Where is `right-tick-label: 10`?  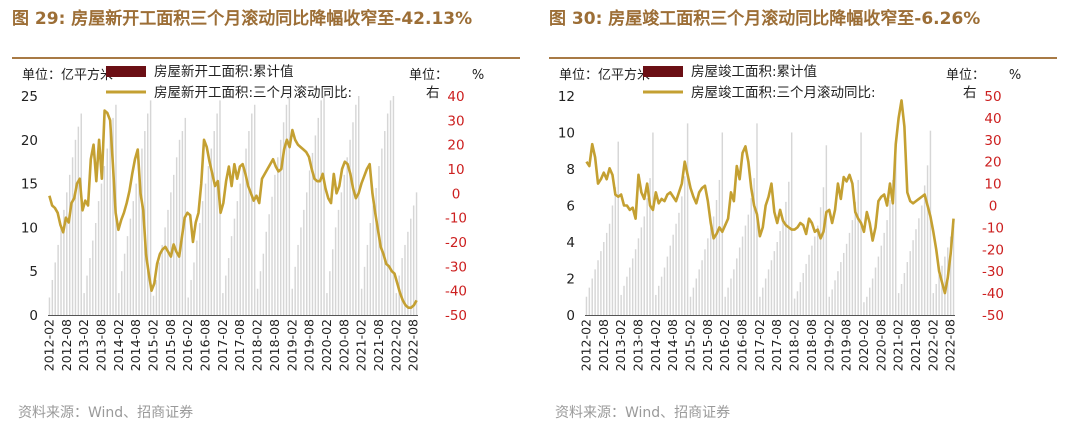
right-tick-label: 10 is located at coordinates (992, 185).